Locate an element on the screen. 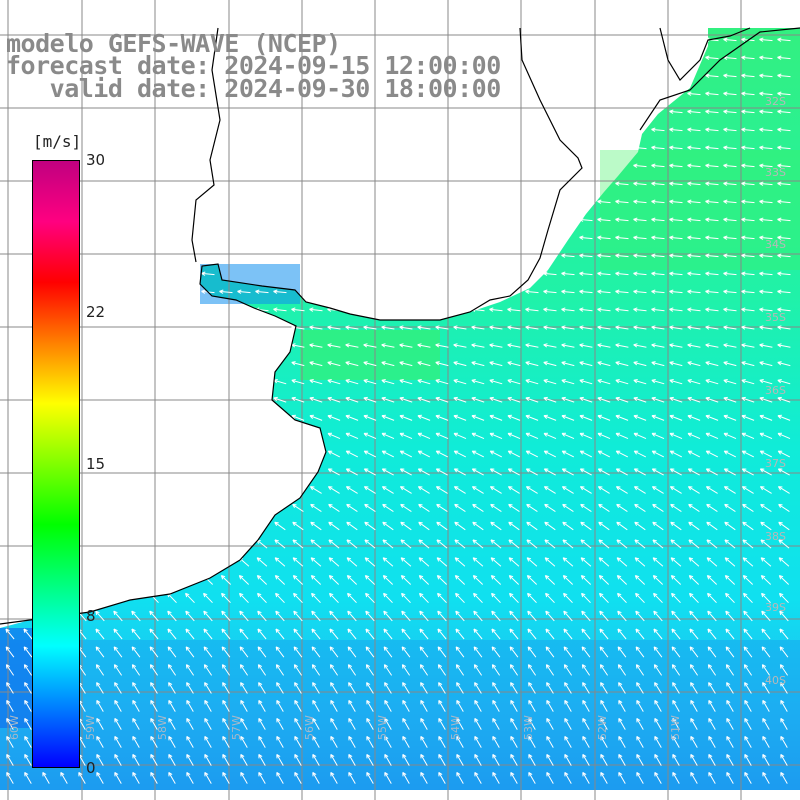  lat-label-37s: 37S is located at coordinates (775, 463).